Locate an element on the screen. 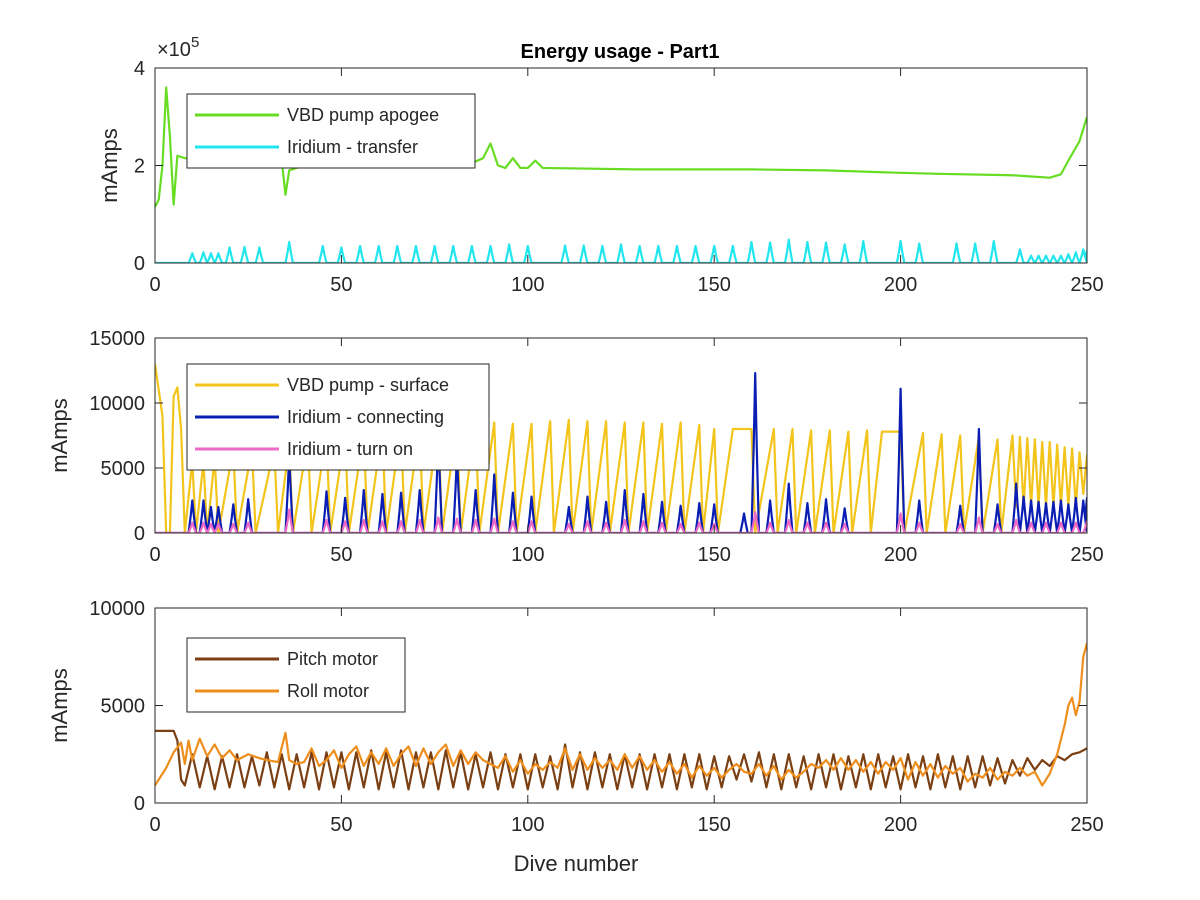 This screenshot has width=1200, height=900. series-line-vbd-pump-apogee is located at coordinates (621, 147).